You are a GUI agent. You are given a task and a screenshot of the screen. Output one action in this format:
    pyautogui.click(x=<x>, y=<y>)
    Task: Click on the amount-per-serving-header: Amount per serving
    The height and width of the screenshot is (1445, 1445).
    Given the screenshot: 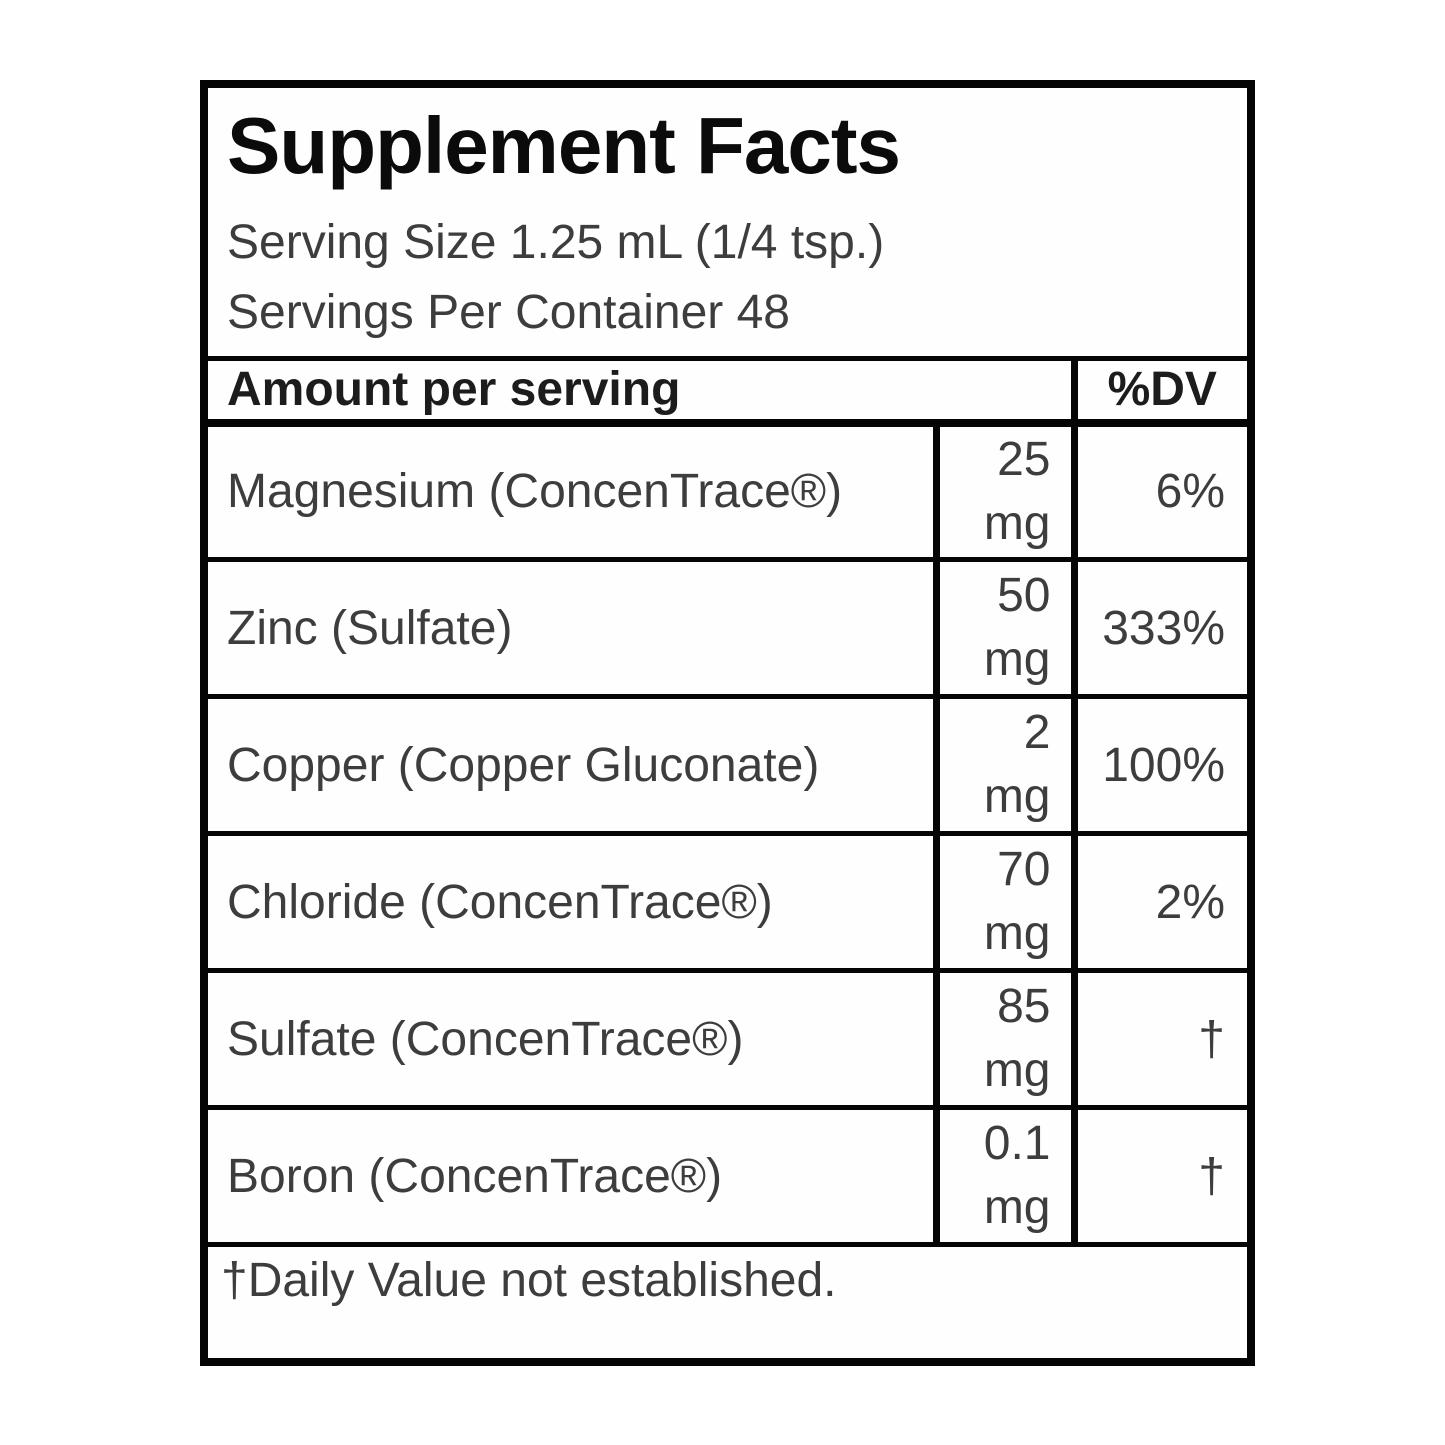 What is the action you would take?
    pyautogui.click(x=641, y=391)
    